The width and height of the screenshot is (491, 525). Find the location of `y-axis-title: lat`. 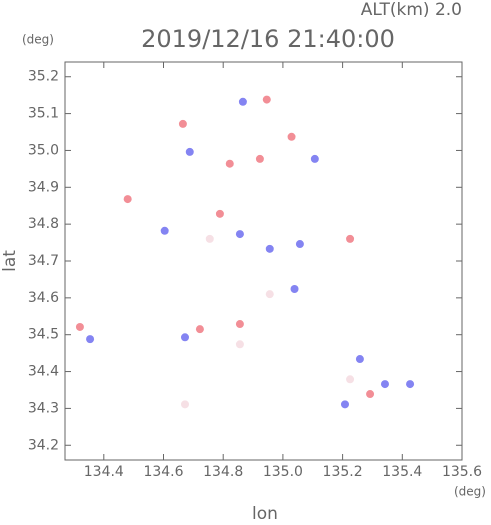

y-axis-title: lat is located at coordinates (10, 261).